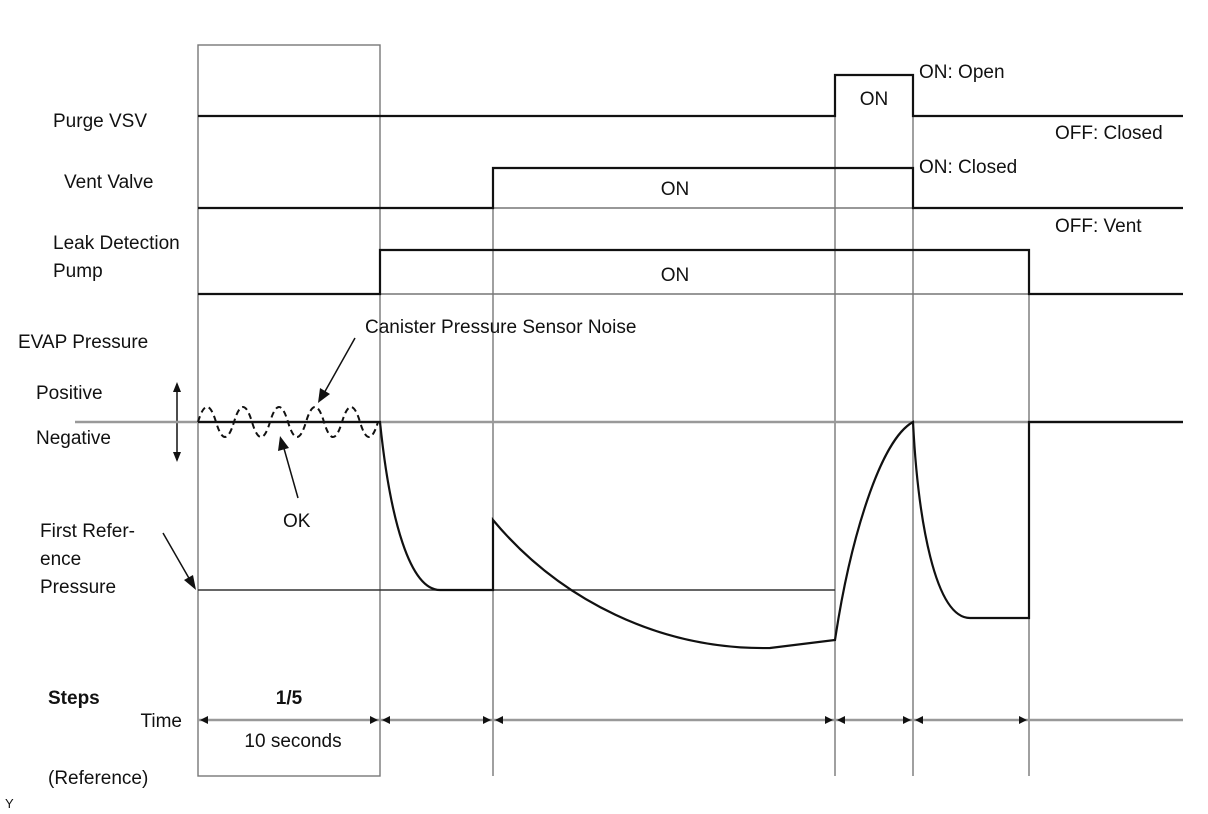 The height and width of the screenshot is (814, 1208). I want to click on first-ref-label-3: Pressure, so click(78, 587).